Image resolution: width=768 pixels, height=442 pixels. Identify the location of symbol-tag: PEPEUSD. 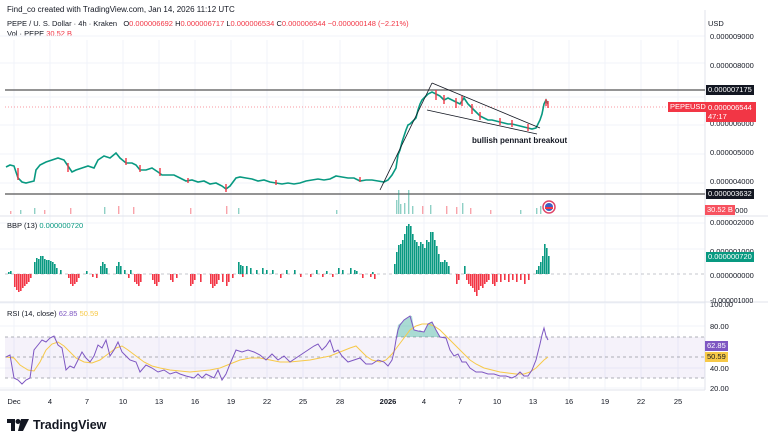
(688, 107).